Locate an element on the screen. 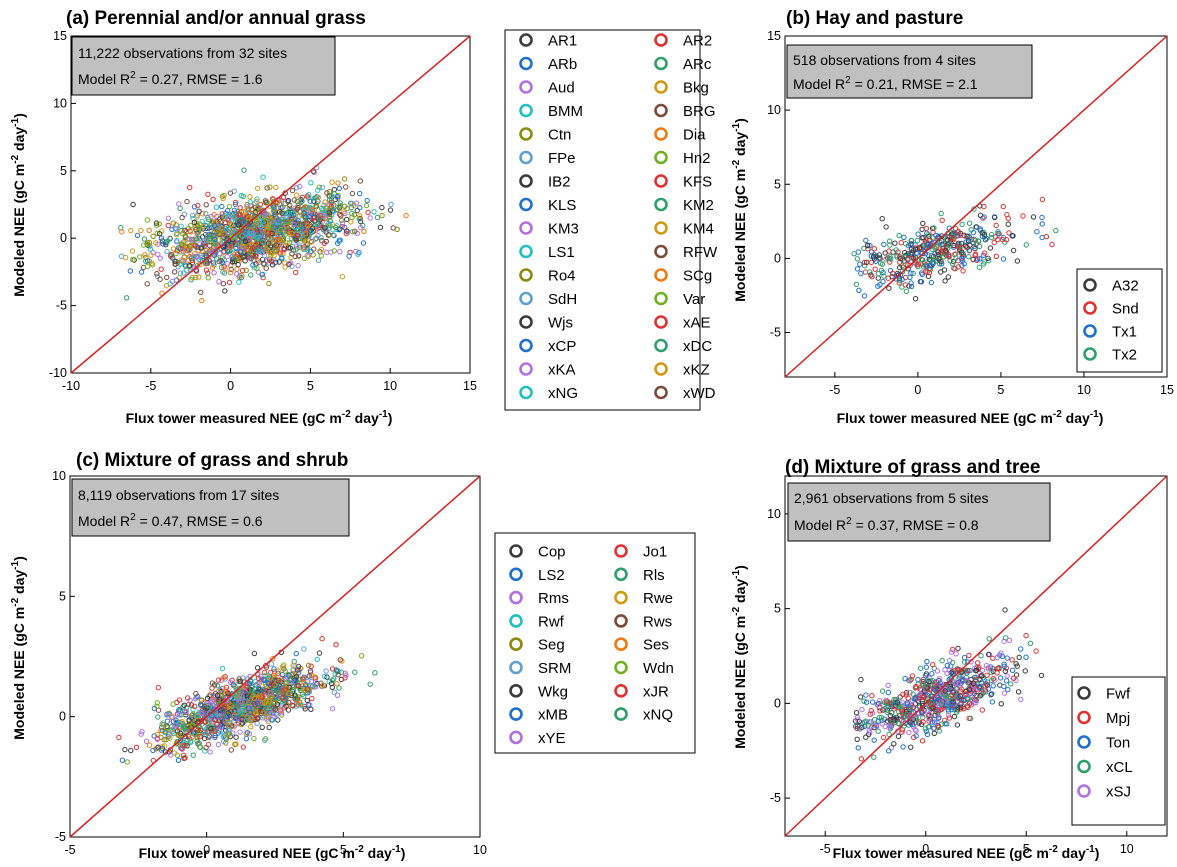  panel-b-title: (b) Hay and pasture is located at coordinates (874, 18).